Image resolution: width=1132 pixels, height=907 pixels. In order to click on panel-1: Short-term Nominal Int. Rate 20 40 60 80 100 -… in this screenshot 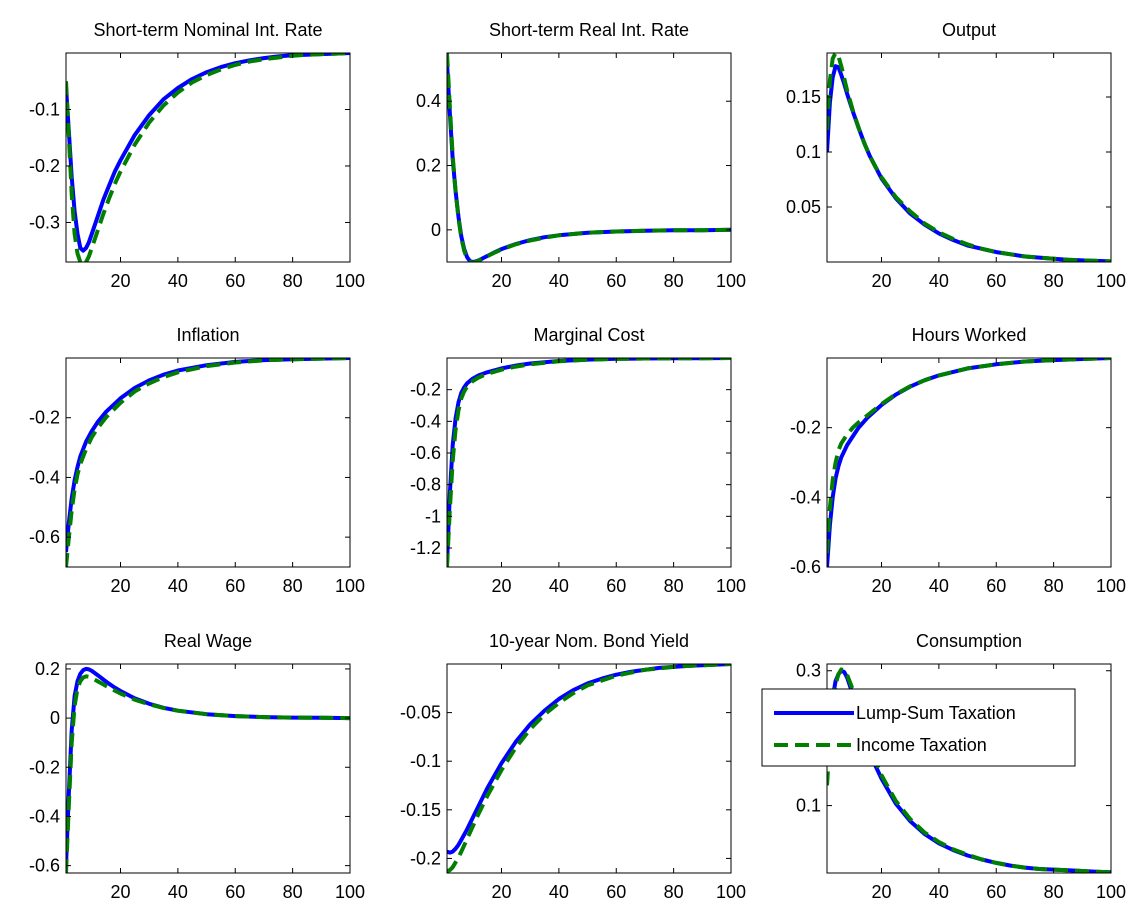, I will do `click(197, 155)`.